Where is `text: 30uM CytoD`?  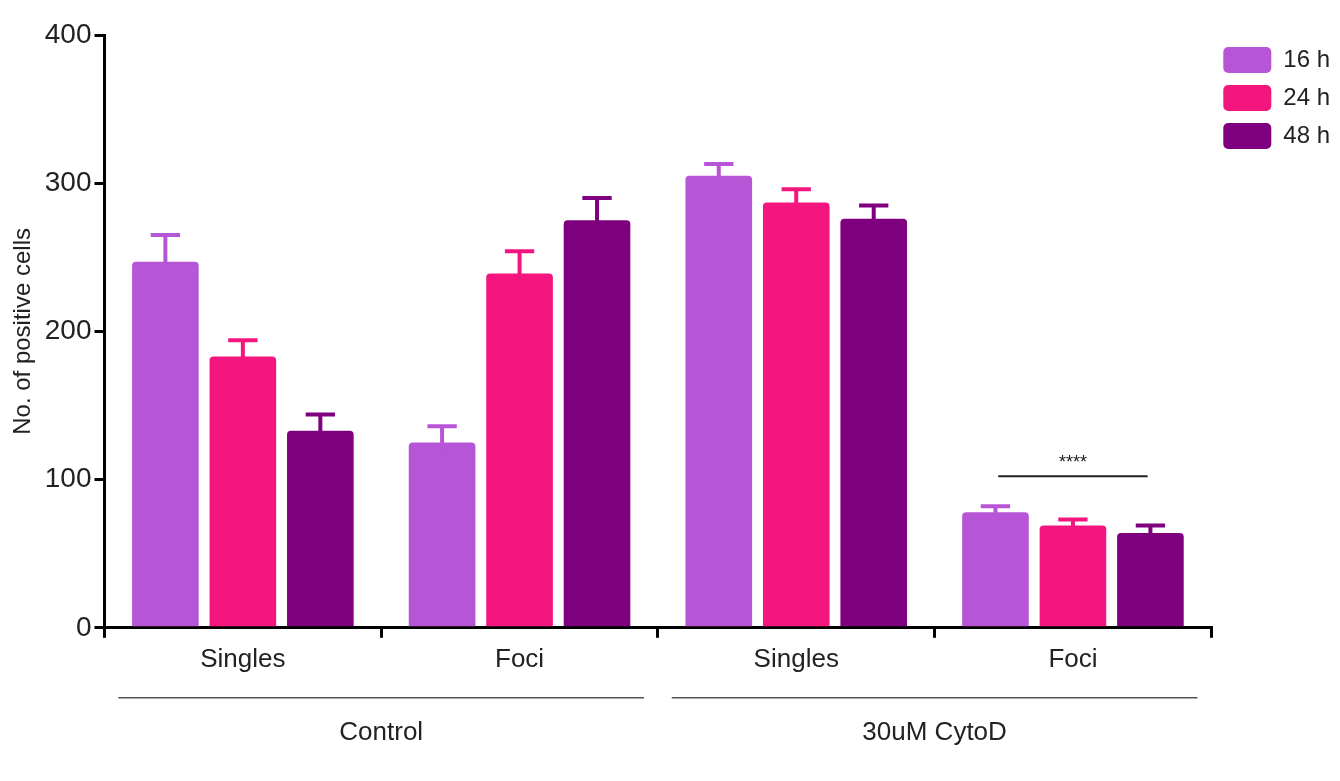 text: 30uM CytoD is located at coordinates (934, 730).